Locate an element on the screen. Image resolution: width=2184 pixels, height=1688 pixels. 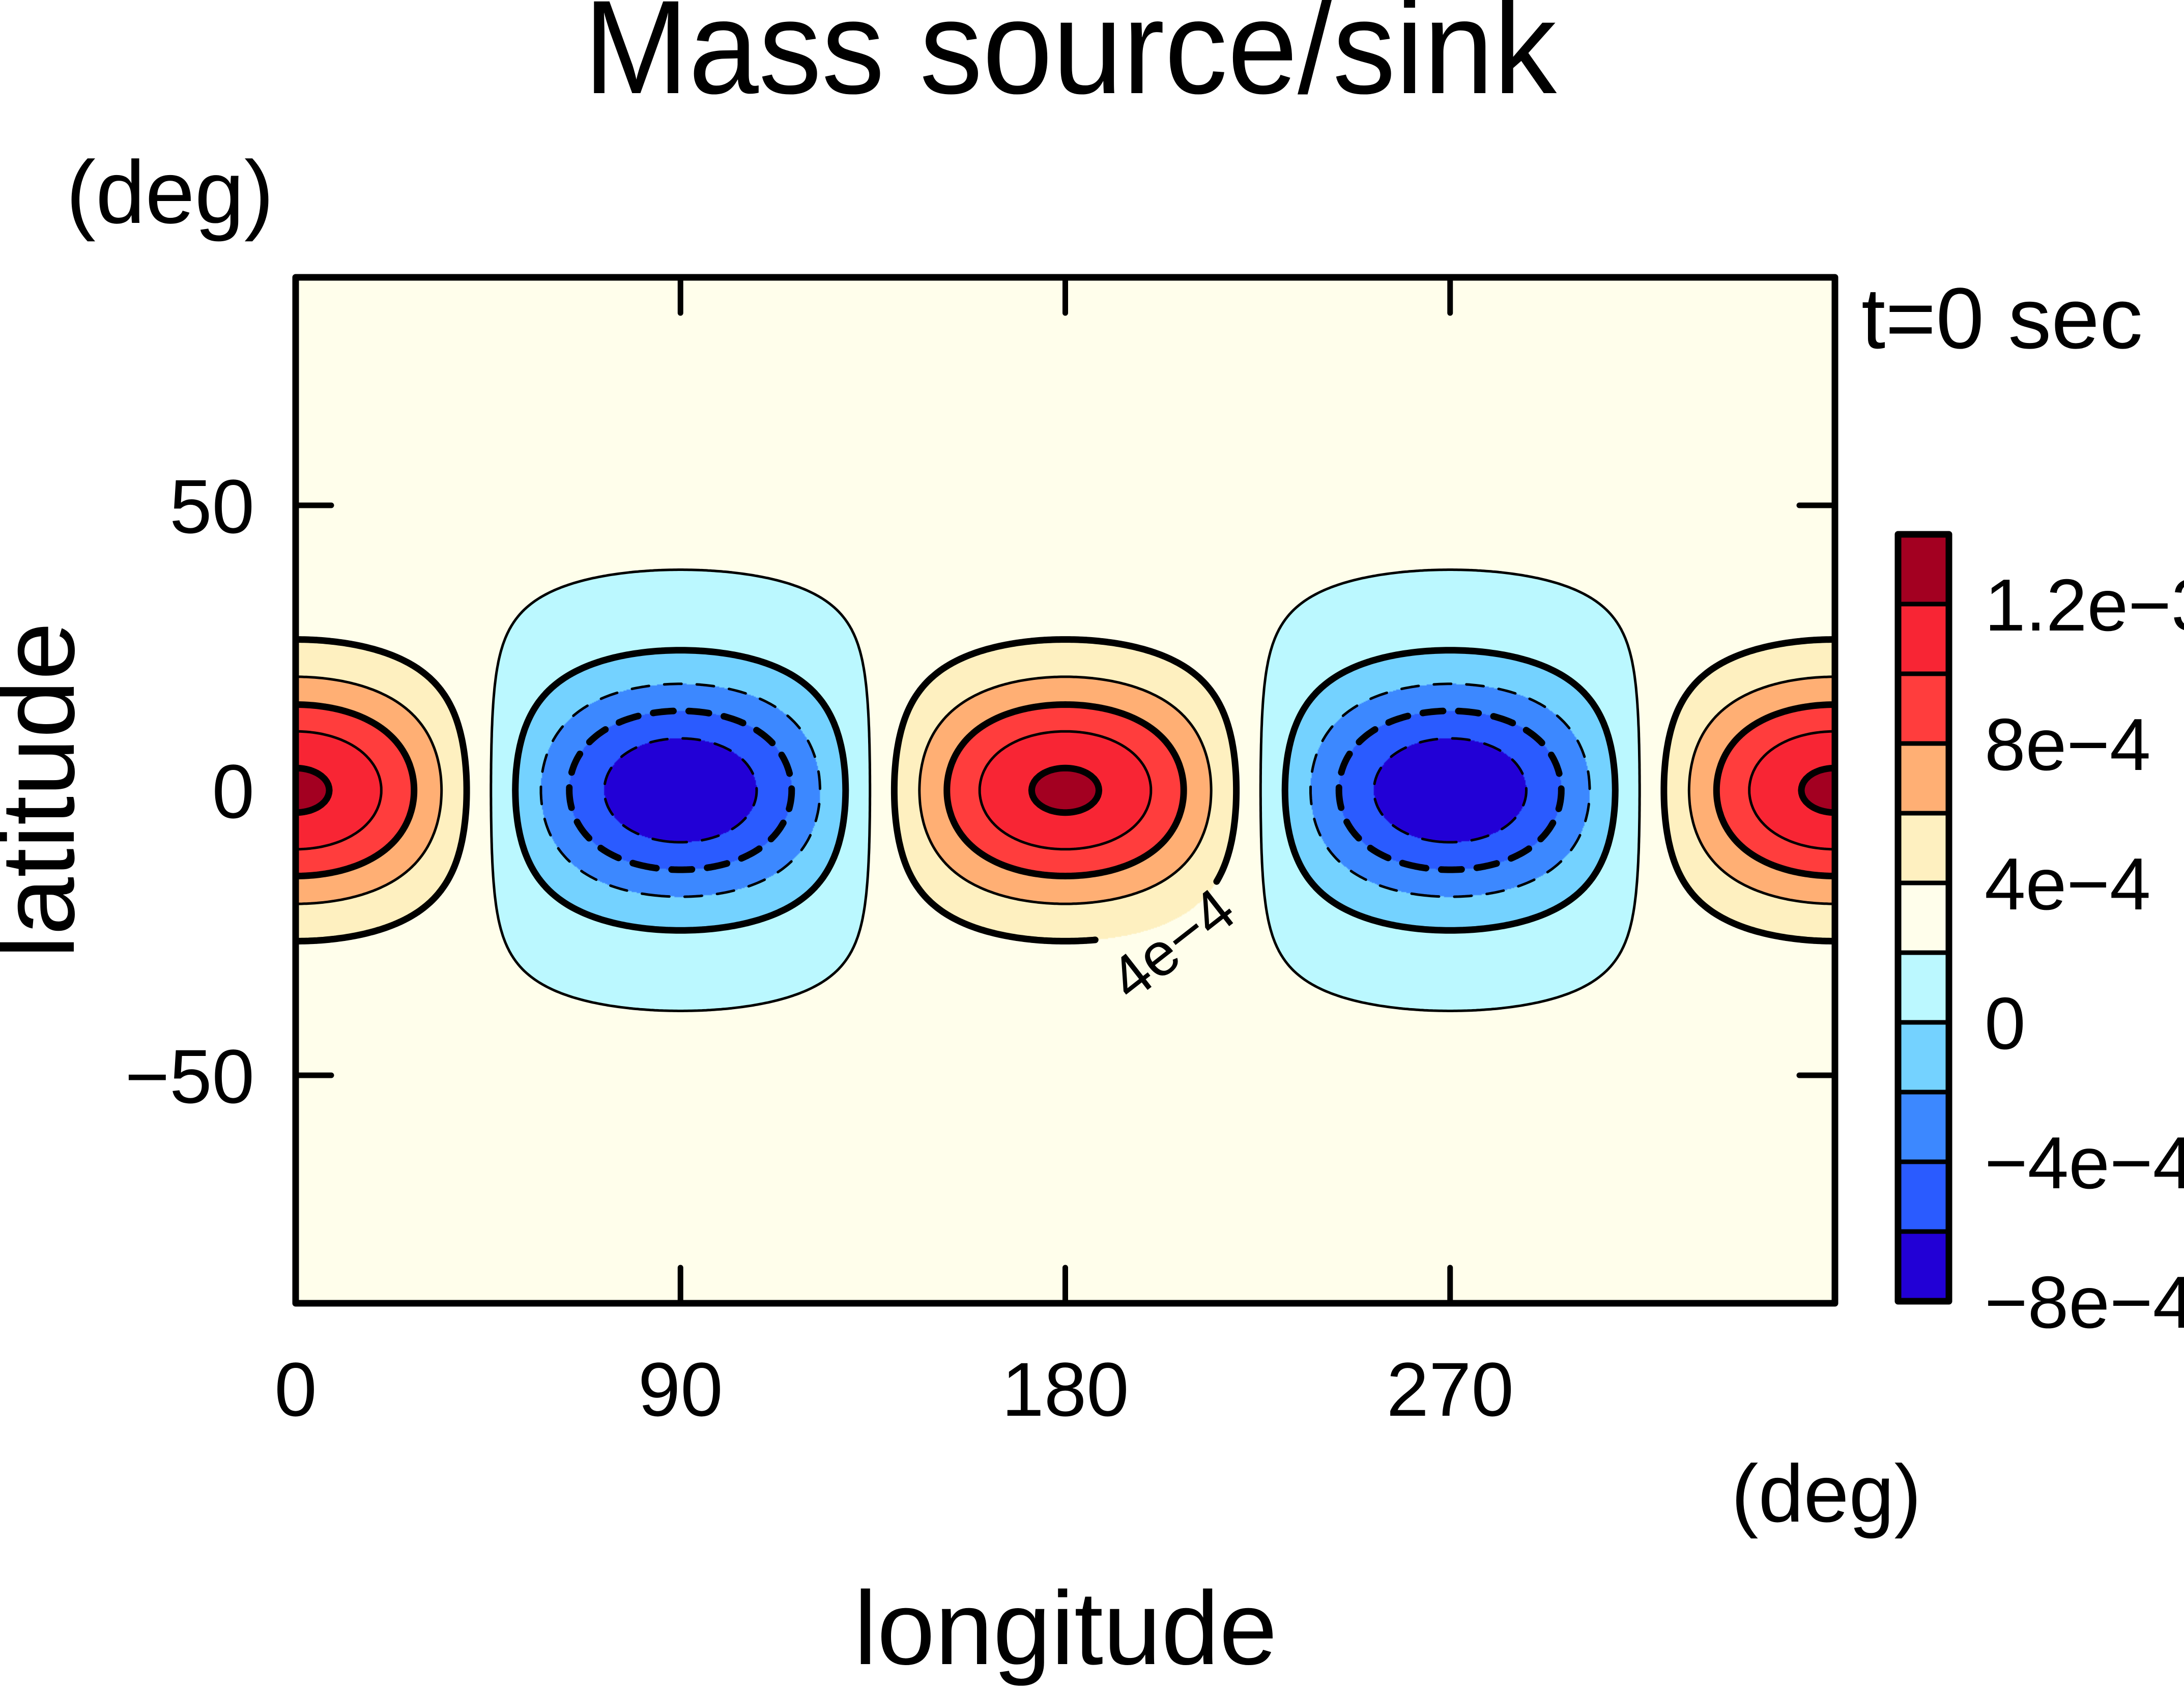
colorbar-frame is located at coordinates (1923, 918).